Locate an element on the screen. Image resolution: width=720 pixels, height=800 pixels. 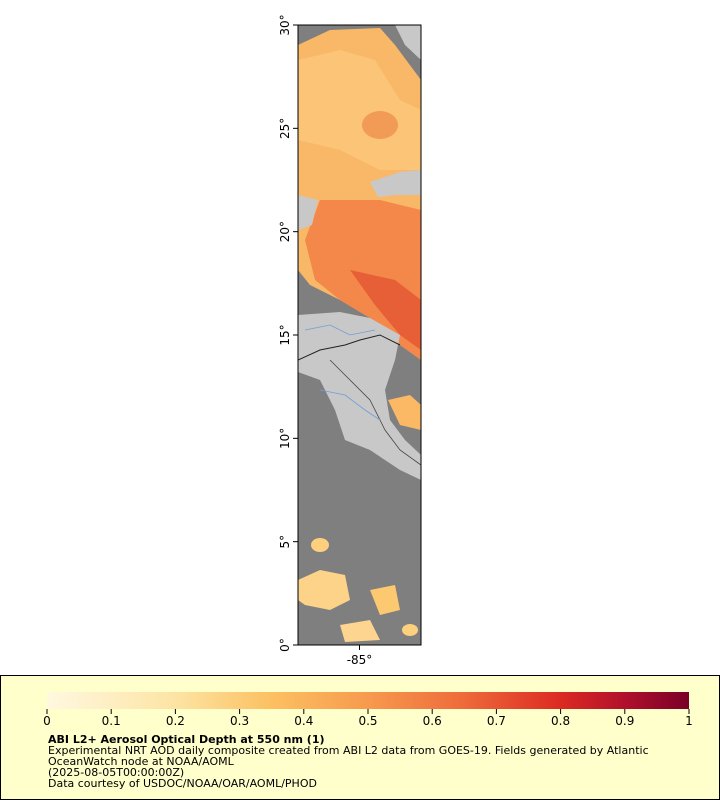
map-image is located at coordinates (359, 335).